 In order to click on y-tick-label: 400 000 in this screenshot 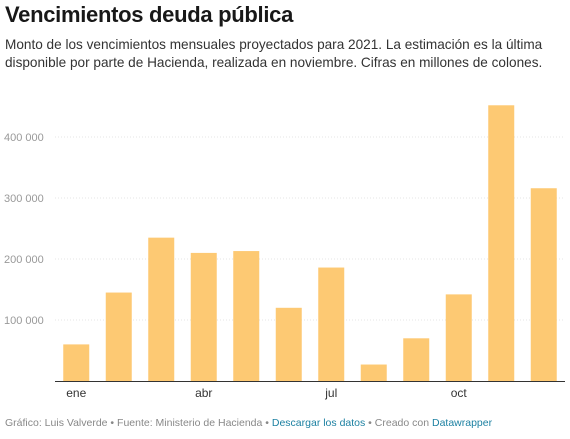, I will do `click(24, 138)`.